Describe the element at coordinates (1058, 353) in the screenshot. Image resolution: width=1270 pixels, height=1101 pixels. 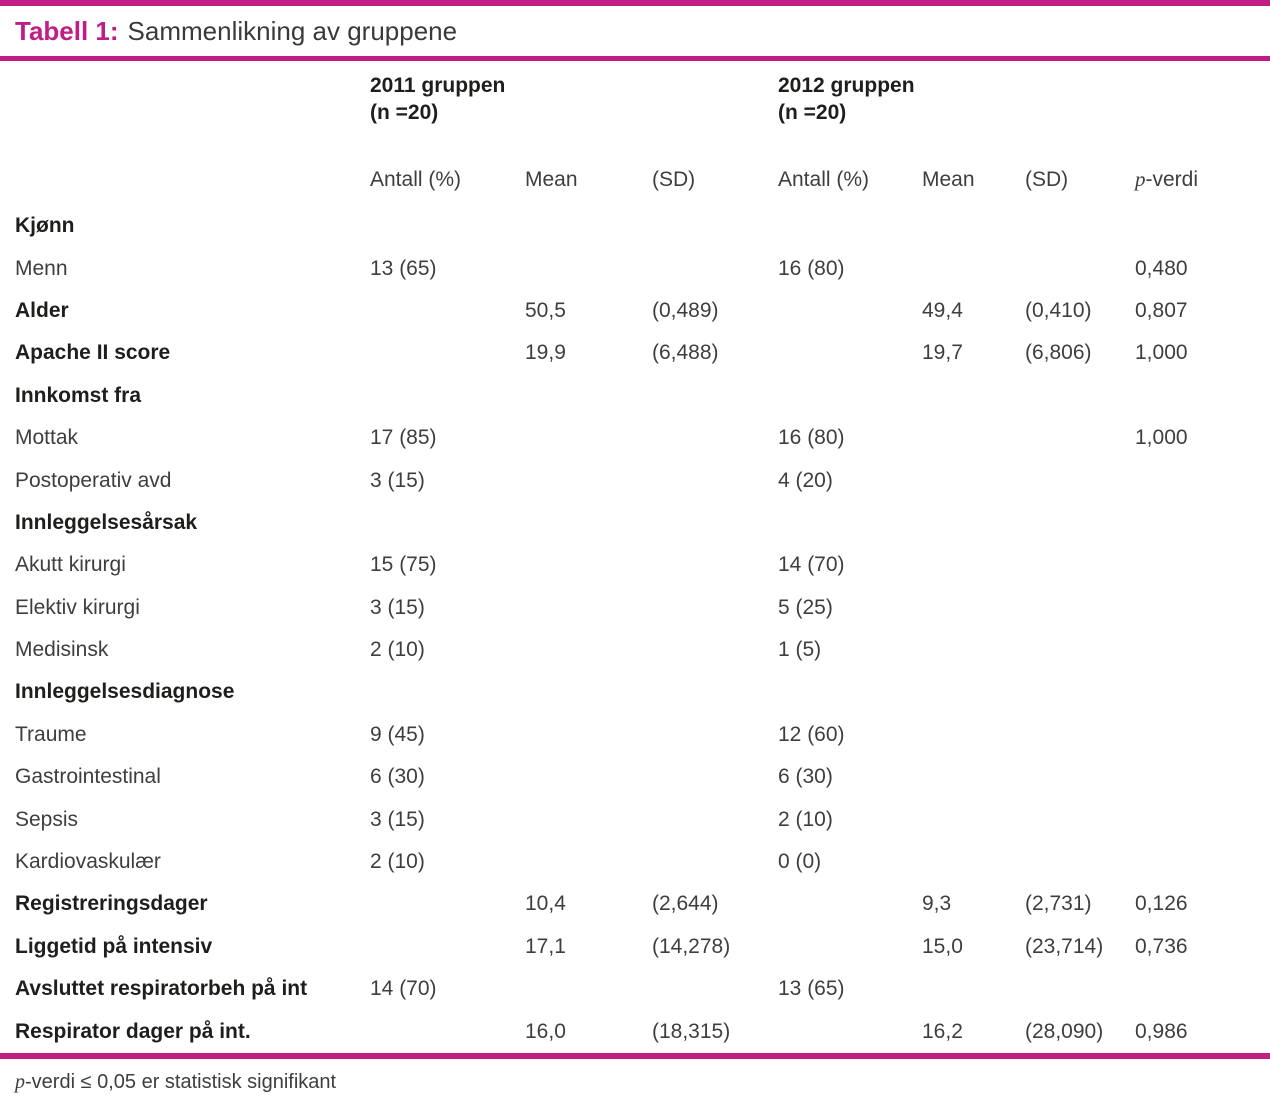
I see `cell-sd-2012: (6,806)` at that location.